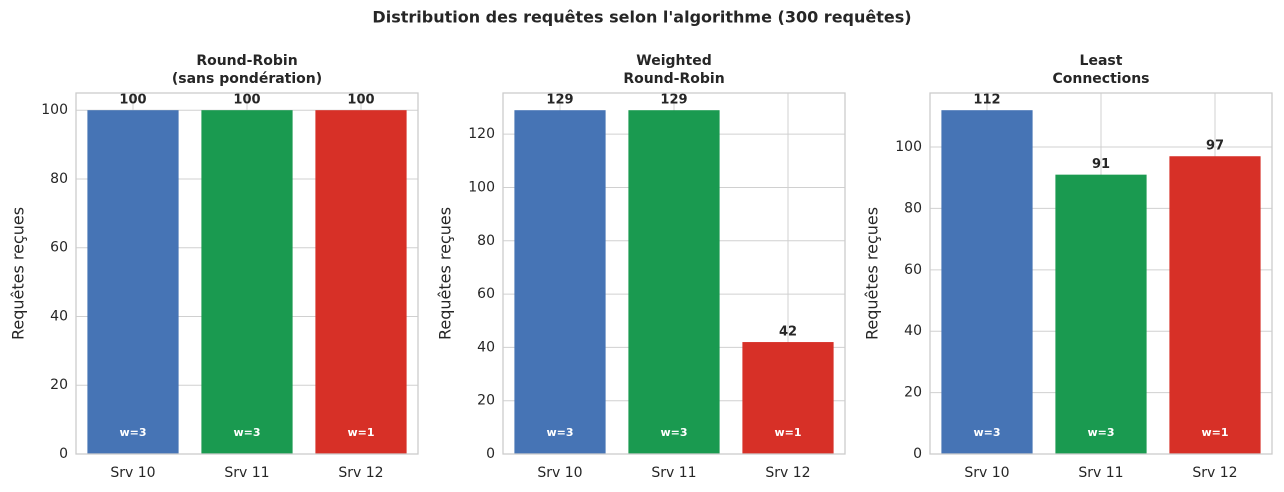 The image size is (1284, 492). Describe the element at coordinates (1101, 164) in the screenshot. I see `value-label: 91` at that location.